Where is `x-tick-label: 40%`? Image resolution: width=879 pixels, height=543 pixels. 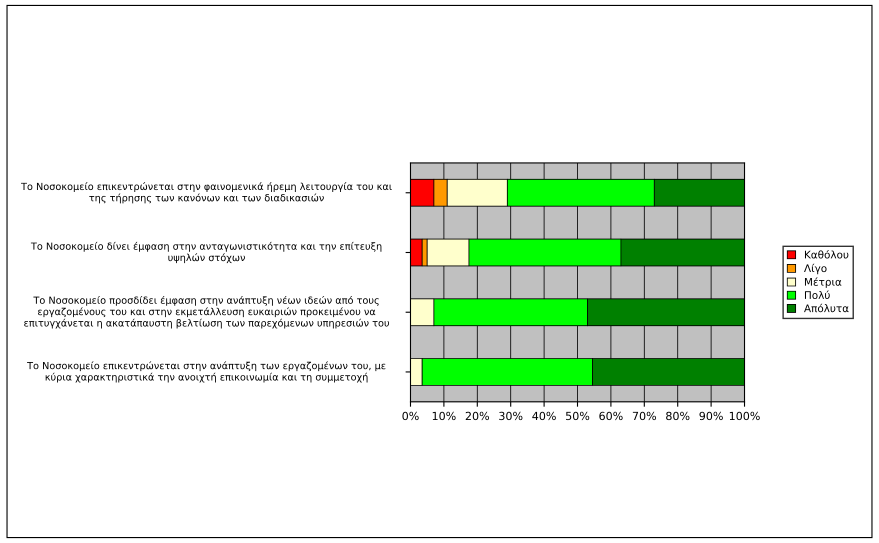 x-tick-label: 40% is located at coordinates (544, 416).